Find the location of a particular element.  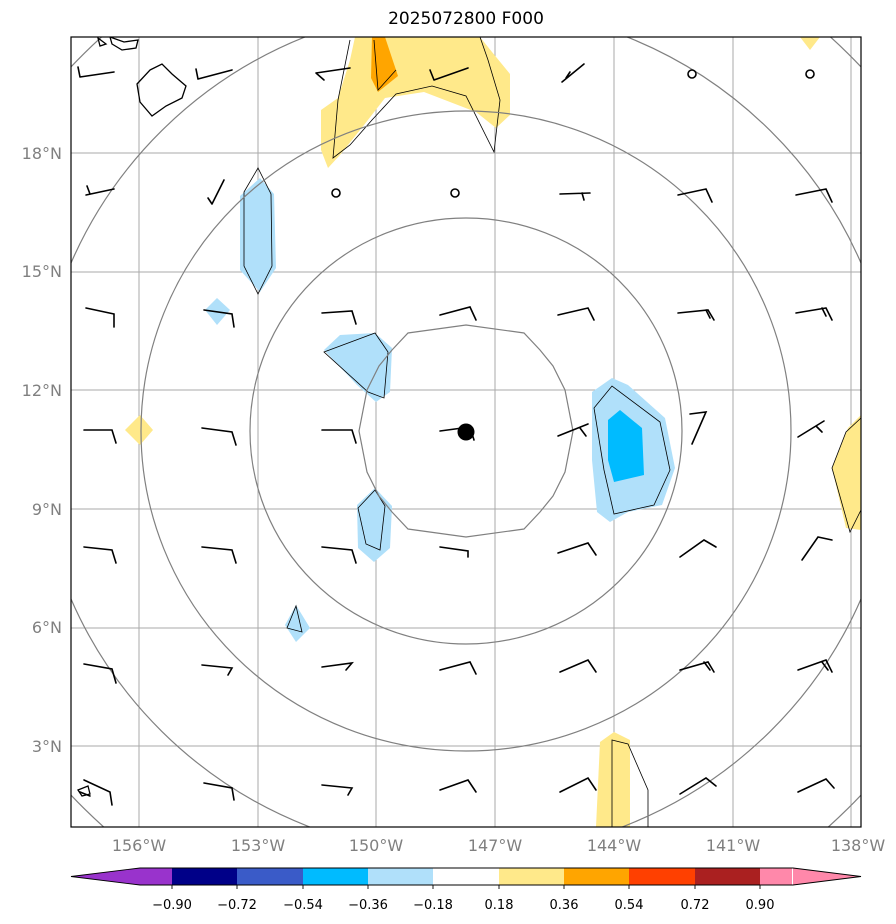

coastline is located at coordinates (132, 417).